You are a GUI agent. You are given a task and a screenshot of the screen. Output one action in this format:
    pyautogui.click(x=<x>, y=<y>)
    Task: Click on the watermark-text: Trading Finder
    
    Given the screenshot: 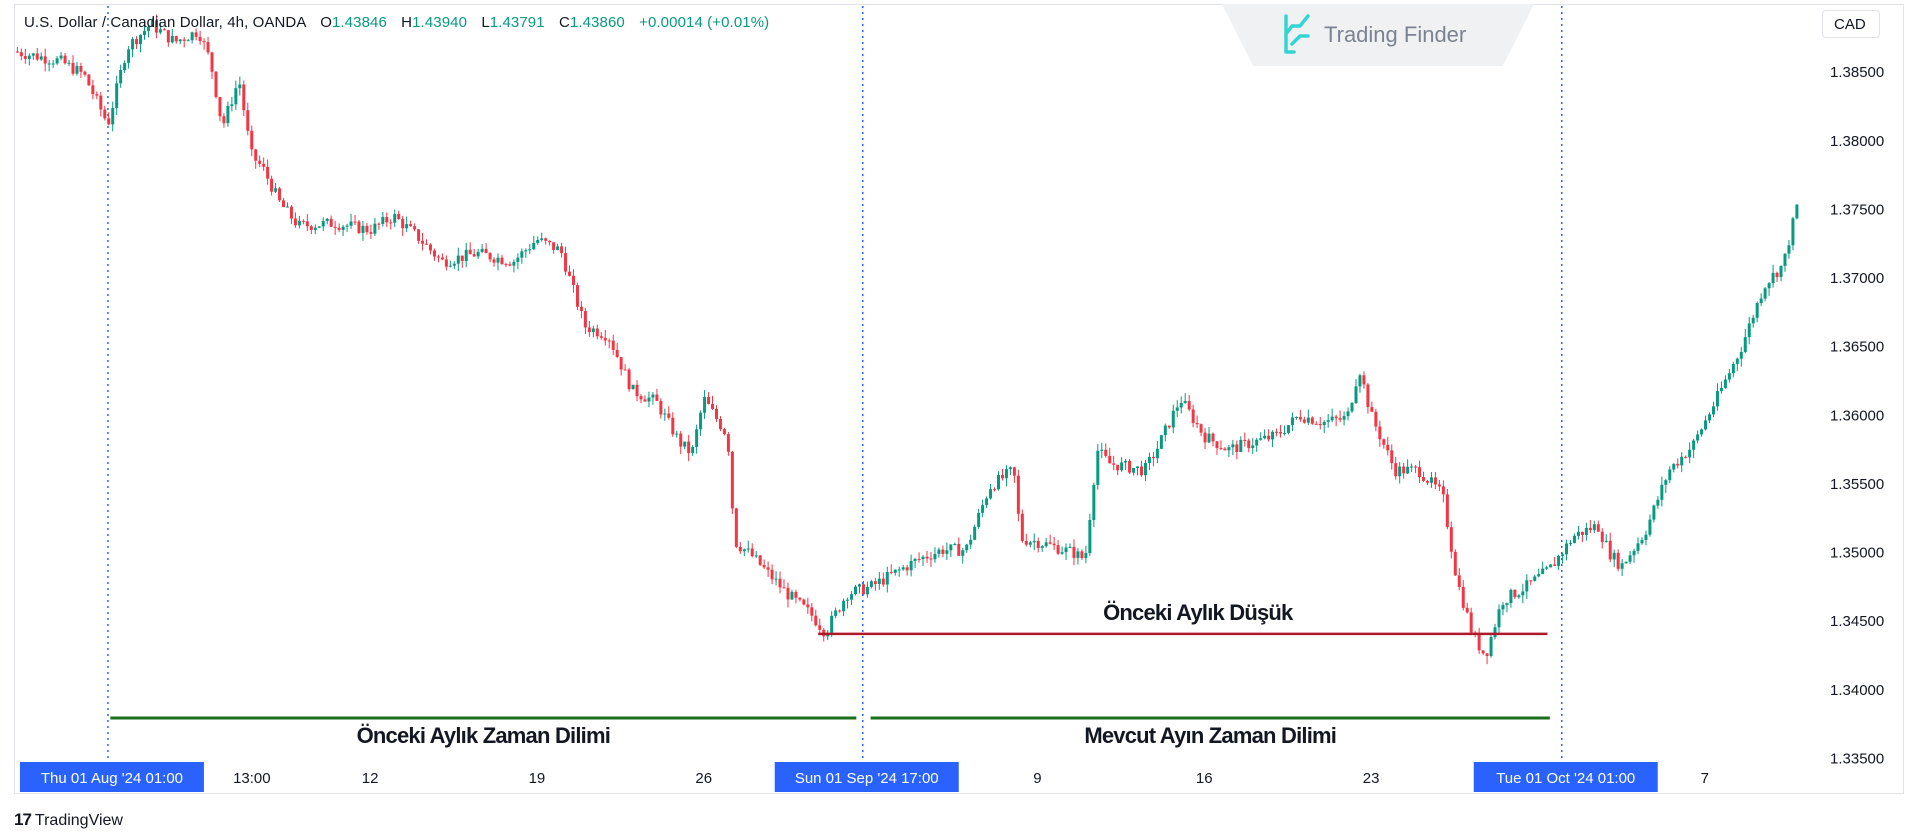 What is the action you would take?
    pyautogui.click(x=1395, y=34)
    